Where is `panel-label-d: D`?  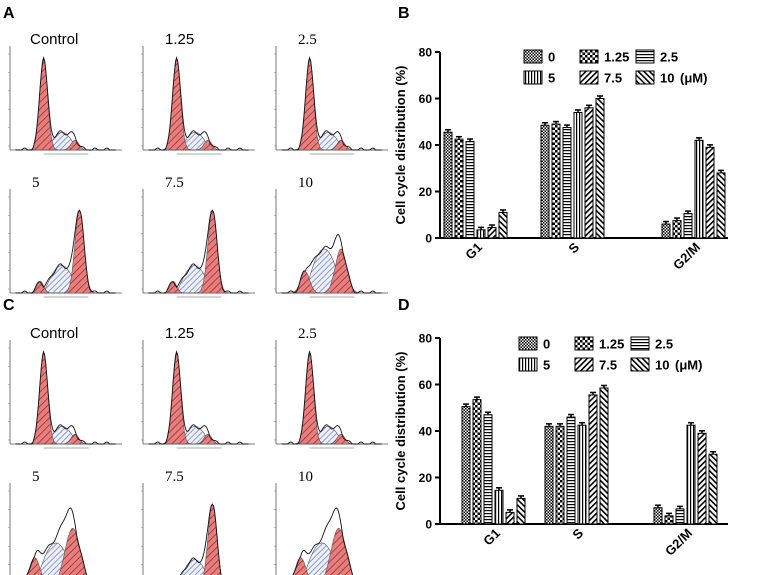 panel-label-d: D is located at coordinates (404, 305).